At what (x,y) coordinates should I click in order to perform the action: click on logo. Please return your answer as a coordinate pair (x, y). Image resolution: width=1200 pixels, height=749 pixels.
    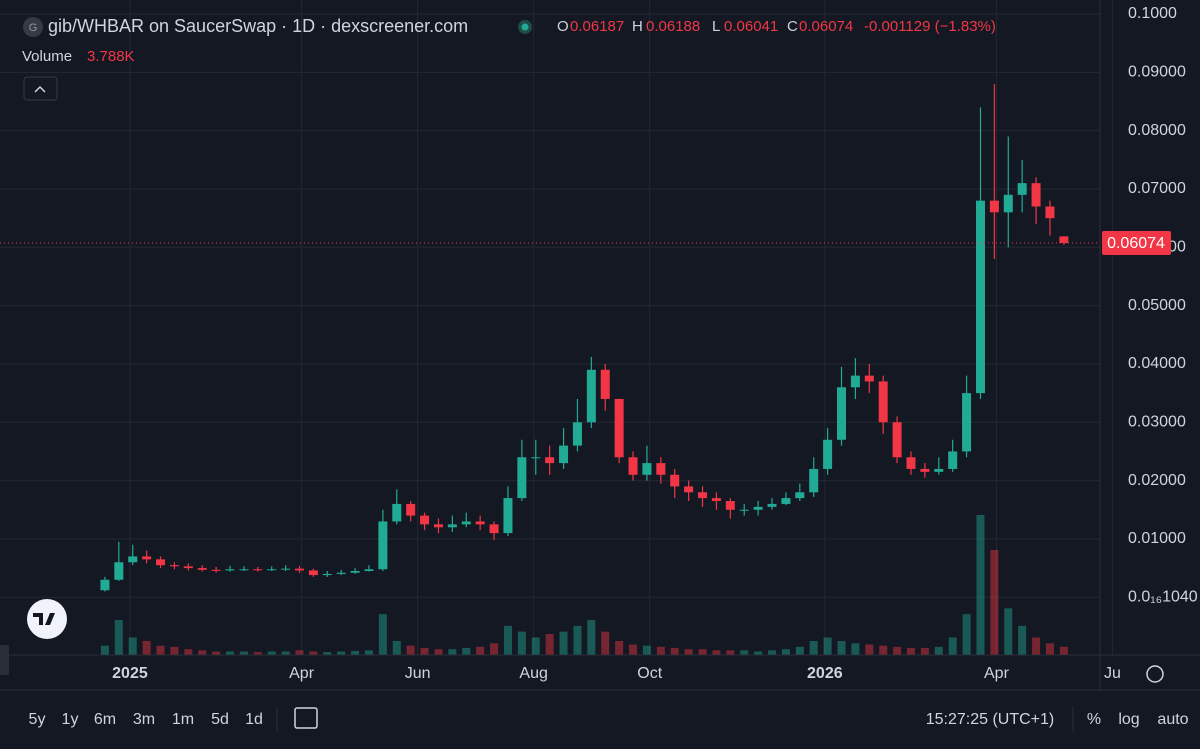
    Looking at the image, I should click on (47, 619).